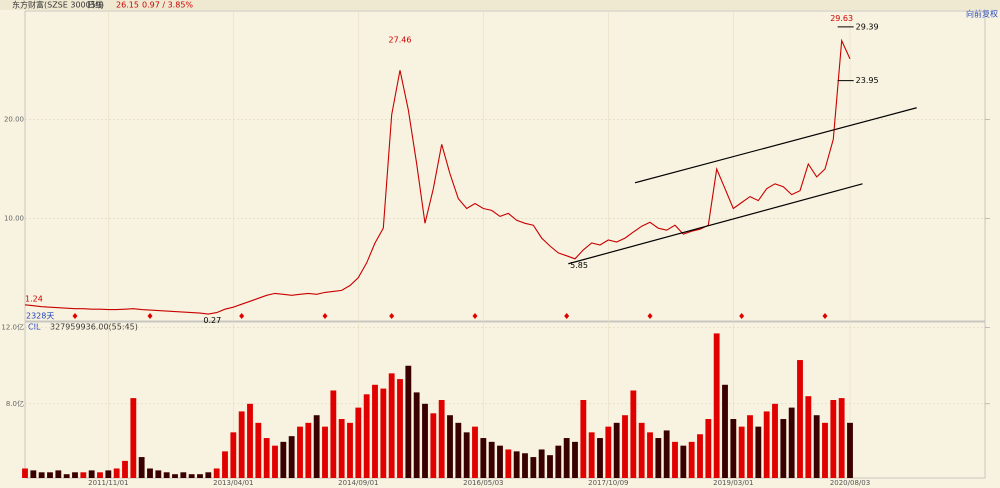 Image resolution: width=1000 pixels, height=488 pixels. What do you see at coordinates (867, 26) in the screenshot?
I see `annotation: 29.39` at bounding box center [867, 26].